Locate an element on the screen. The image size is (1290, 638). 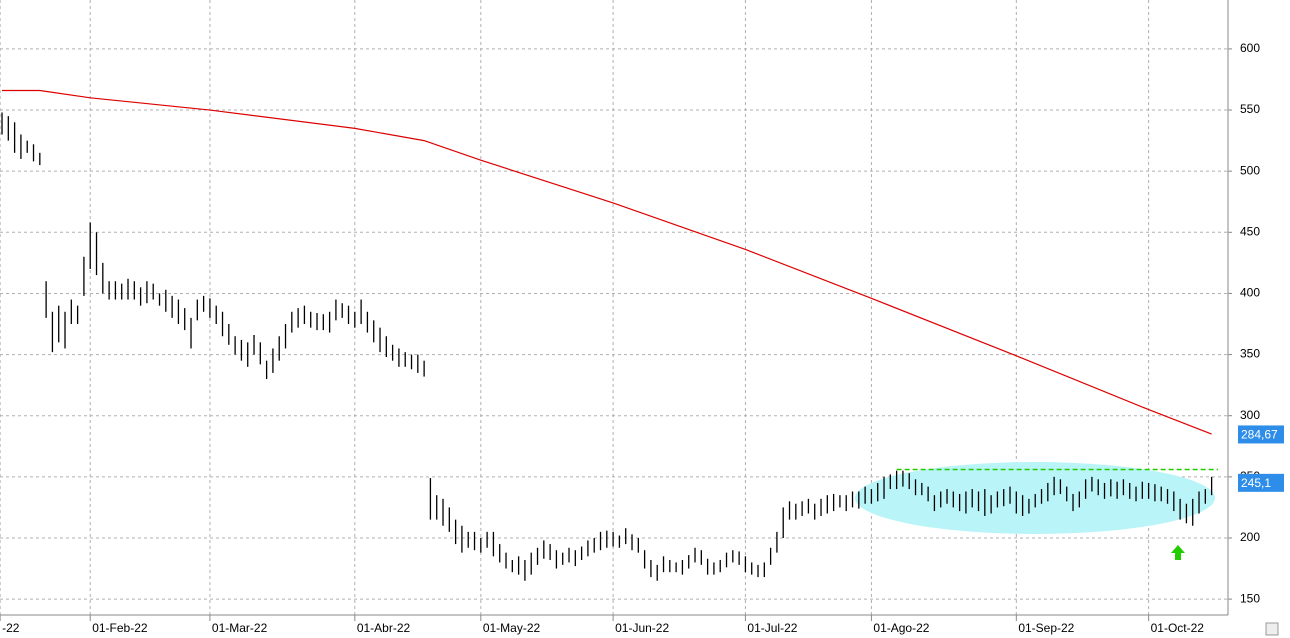
price-tag-label: 284,67 is located at coordinates (1259, 435).